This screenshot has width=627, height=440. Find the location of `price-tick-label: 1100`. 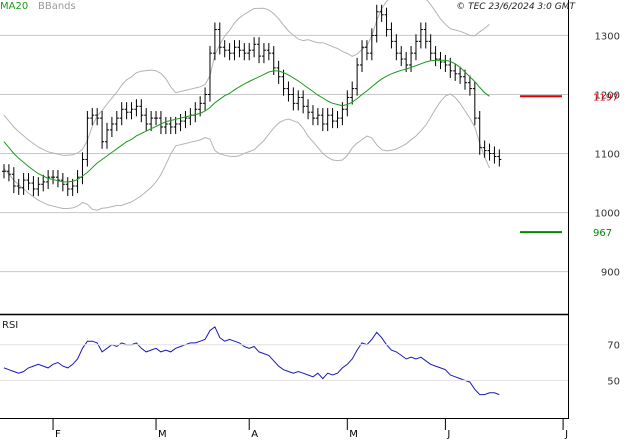

price-tick-label: 1100 is located at coordinates (607, 155).